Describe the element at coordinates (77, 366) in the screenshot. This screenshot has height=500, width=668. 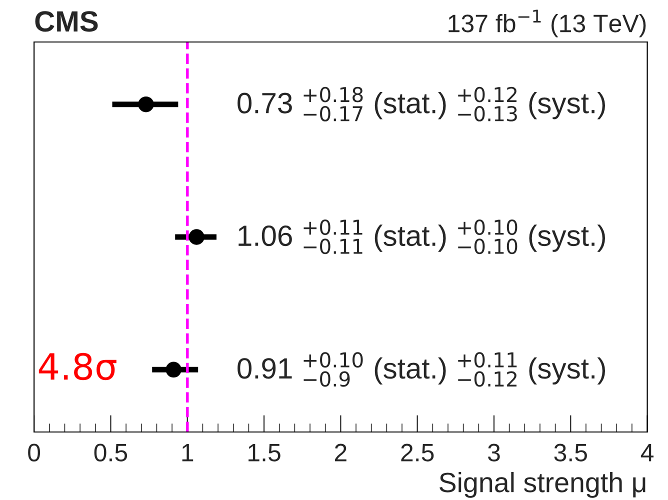
I see `annotation: 4.8σ` at that location.